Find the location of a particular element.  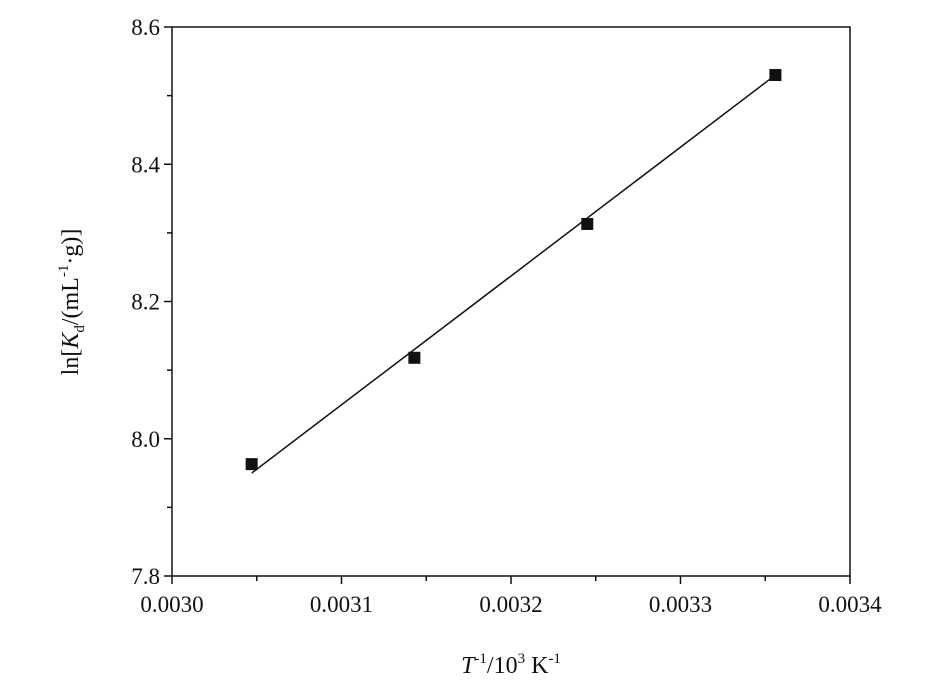

y-tick-label: 8.0 is located at coordinates (145, 439).